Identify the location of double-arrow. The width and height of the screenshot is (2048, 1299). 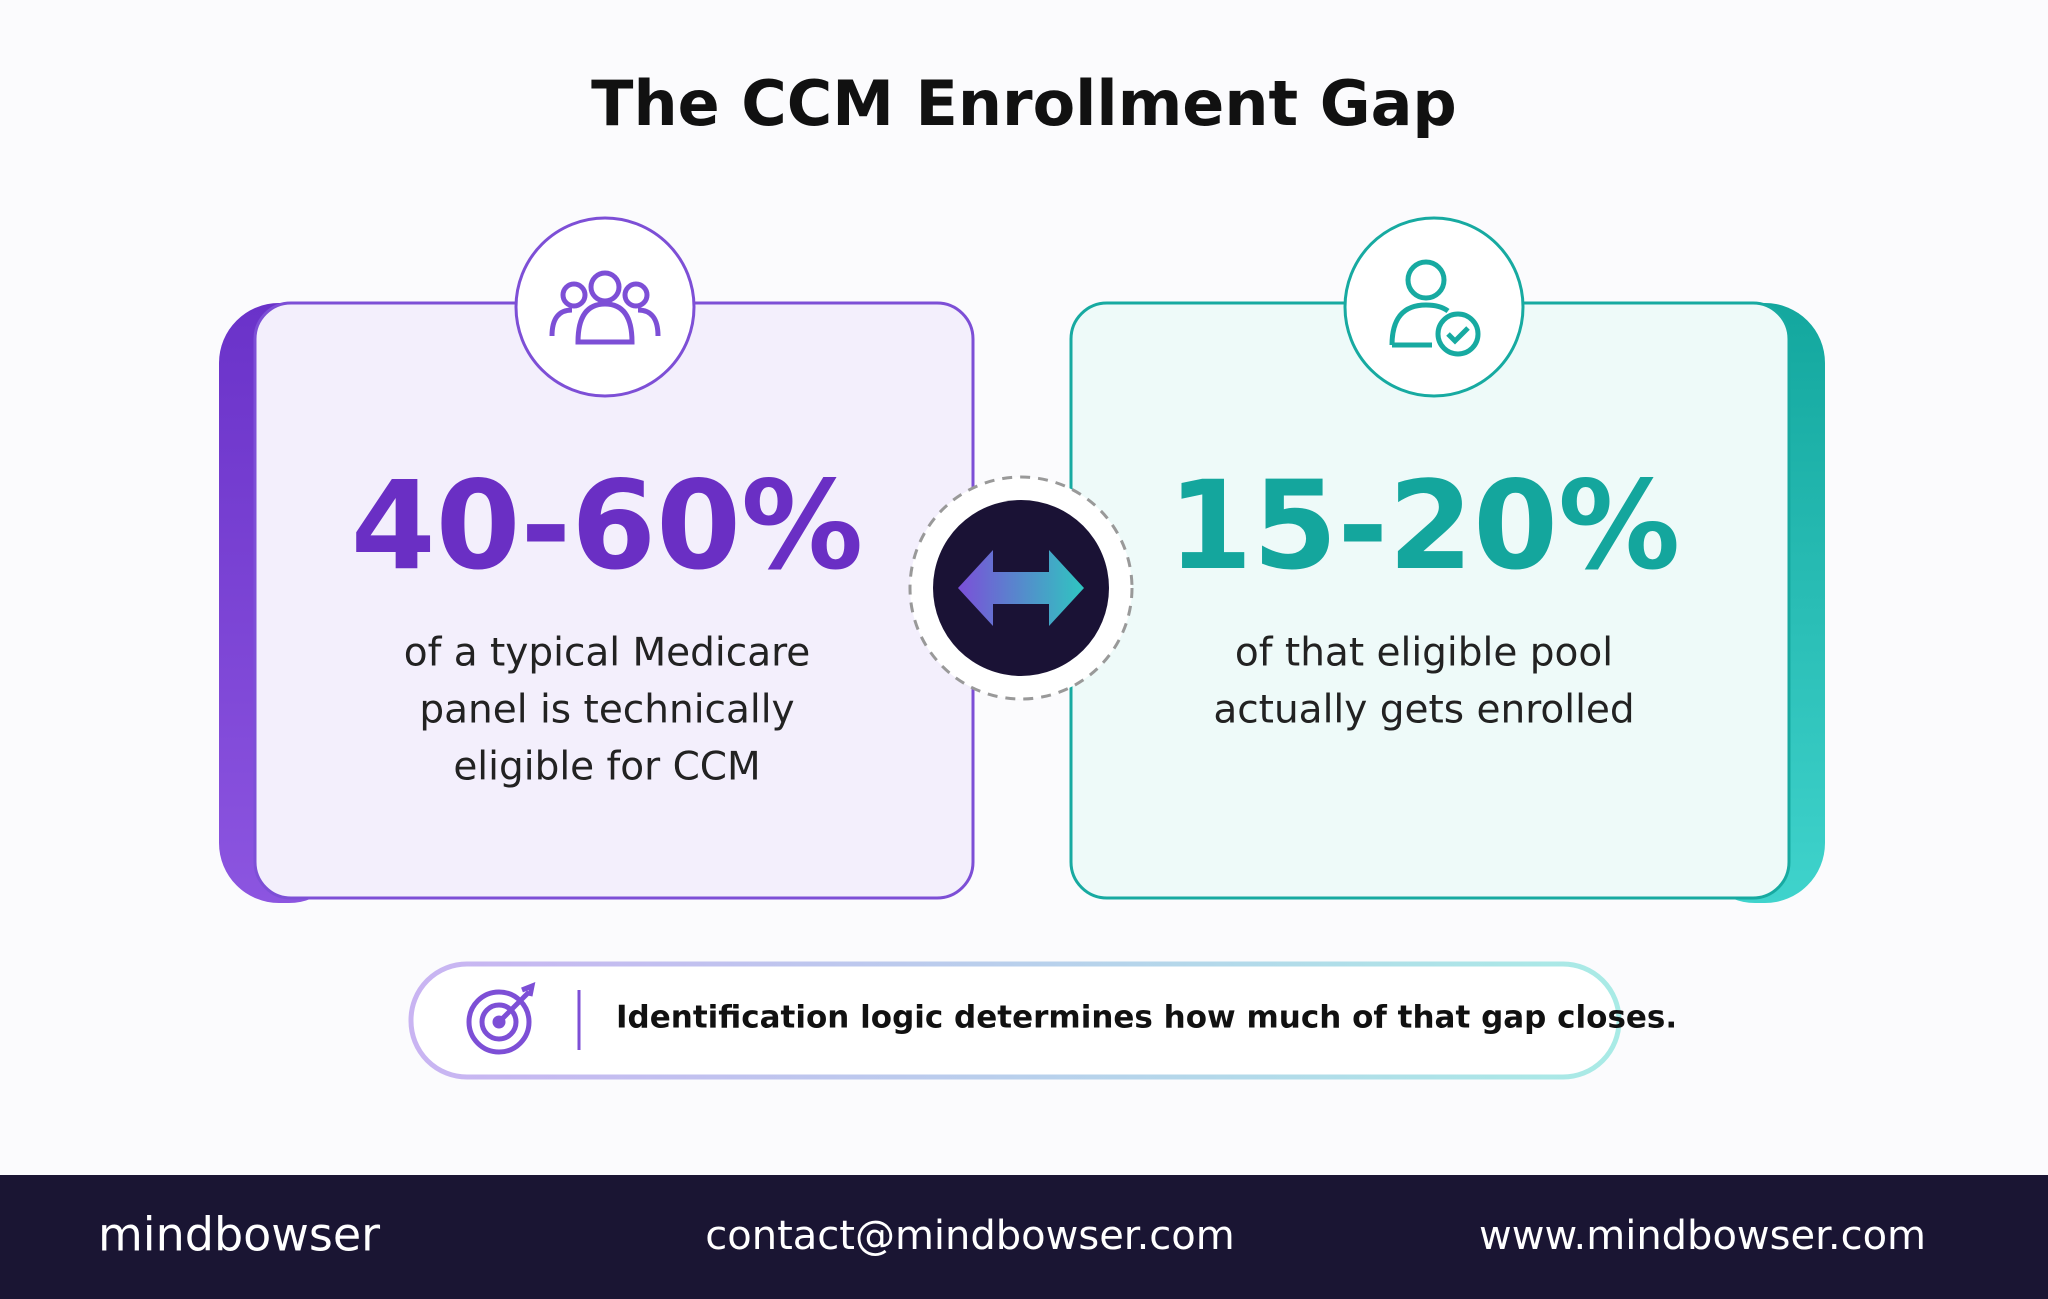
(1021, 588).